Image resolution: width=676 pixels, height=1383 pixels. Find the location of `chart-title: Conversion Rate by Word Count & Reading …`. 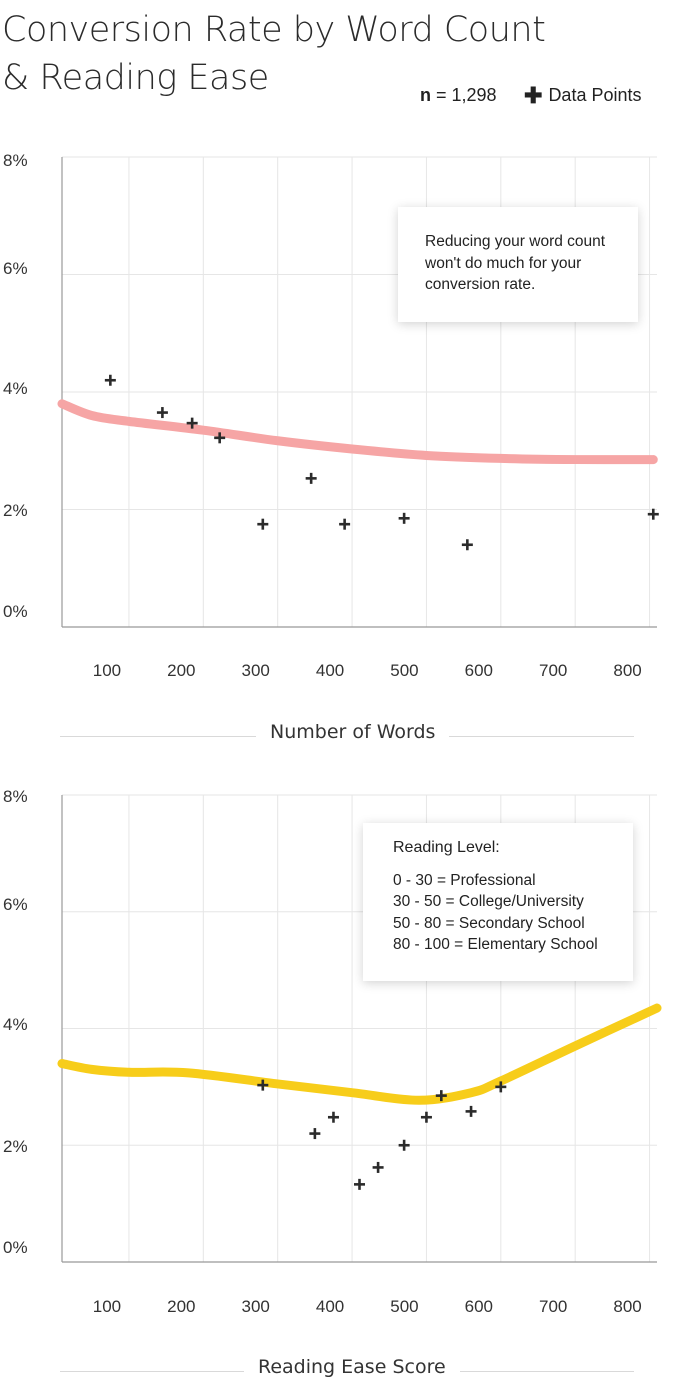

chart-title: Conversion Rate by Word Count & Reading … is located at coordinates (274, 54).